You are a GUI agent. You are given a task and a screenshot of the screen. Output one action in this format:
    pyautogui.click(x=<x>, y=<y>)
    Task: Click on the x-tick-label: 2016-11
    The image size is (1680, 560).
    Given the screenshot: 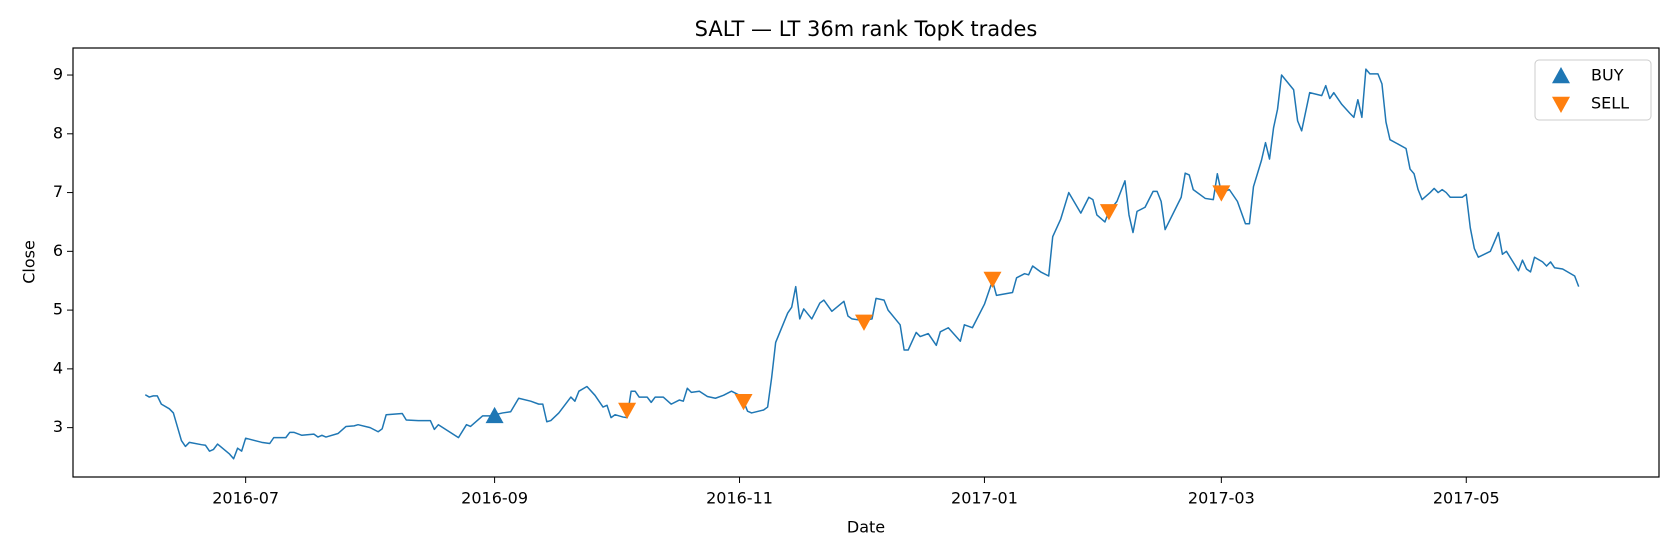 What is the action you would take?
    pyautogui.click(x=739, y=498)
    